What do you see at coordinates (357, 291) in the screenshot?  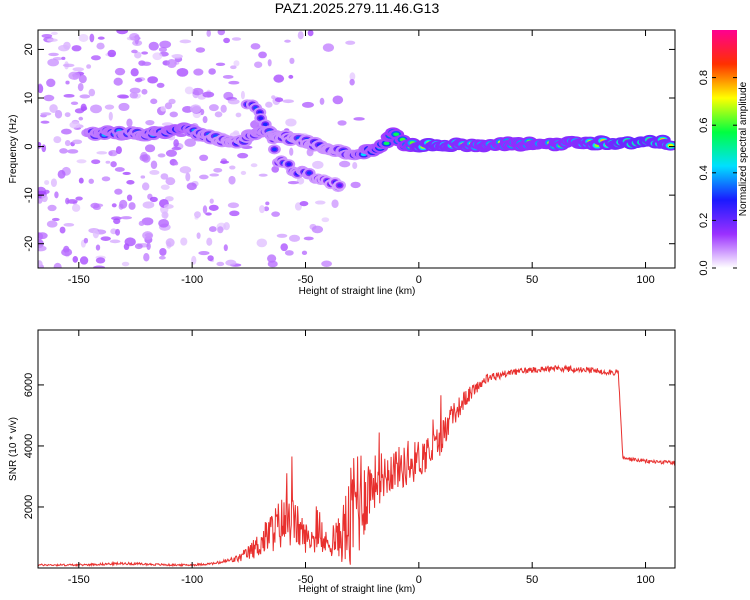 I see `spectrogram-xlabel: Height of straight line (km)` at bounding box center [357, 291].